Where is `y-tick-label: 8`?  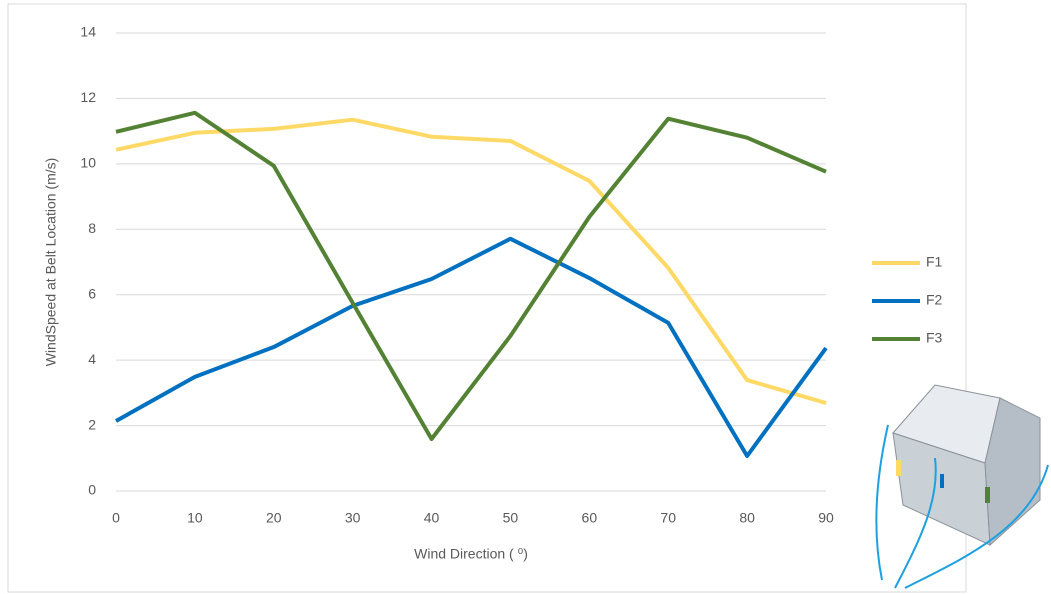
y-tick-label: 8 is located at coordinates (92, 228).